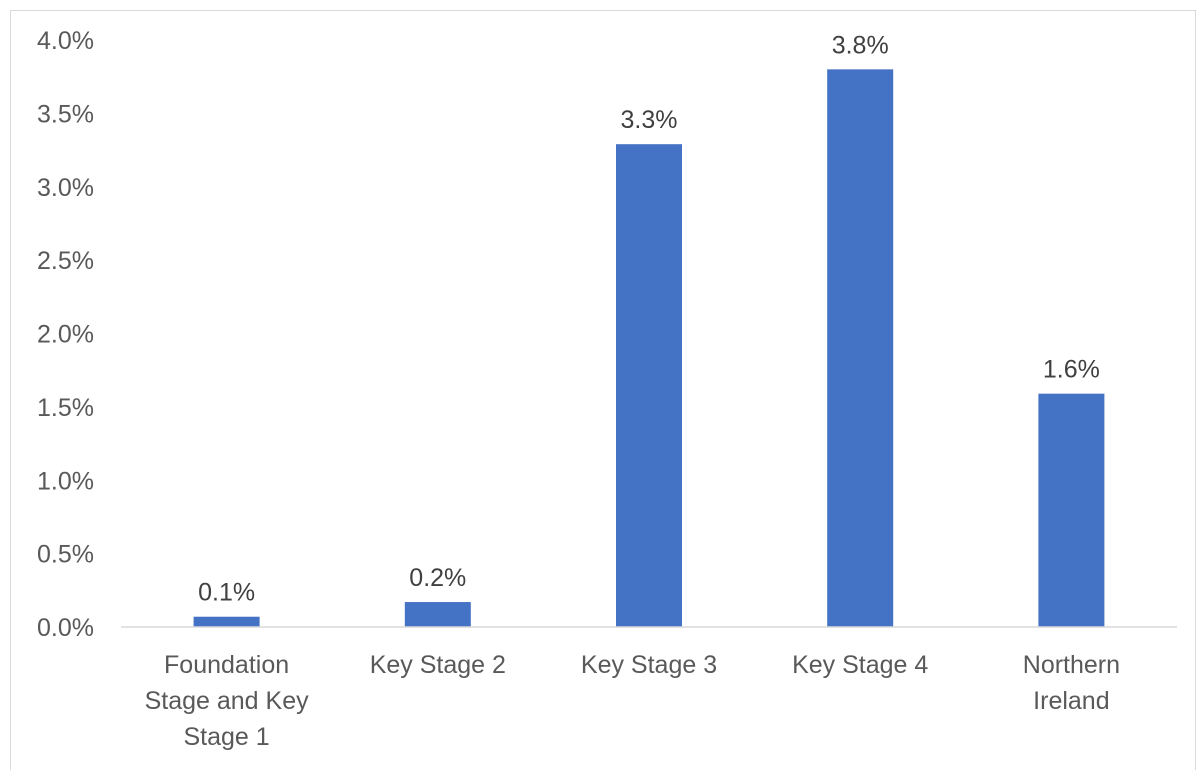 This screenshot has width=1197, height=770. Describe the element at coordinates (1071, 370) in the screenshot. I see `data-label: 1.6%` at that location.